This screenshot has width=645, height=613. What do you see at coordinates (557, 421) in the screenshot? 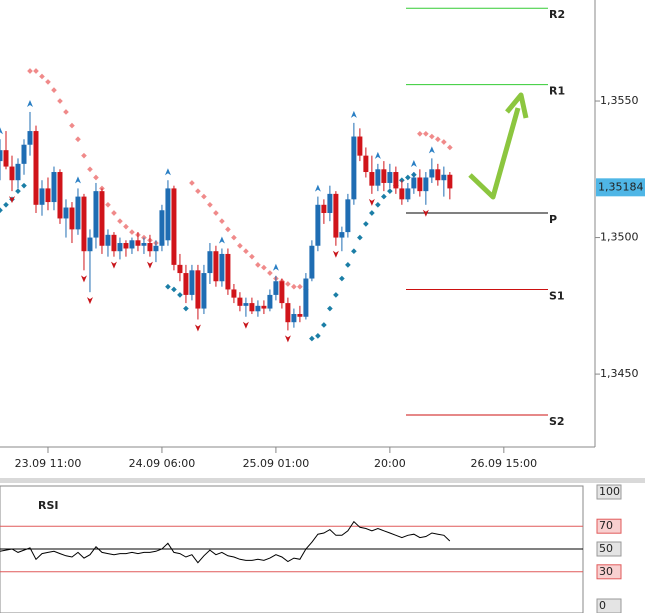
I see `pivot-label: S2` at bounding box center [557, 421].